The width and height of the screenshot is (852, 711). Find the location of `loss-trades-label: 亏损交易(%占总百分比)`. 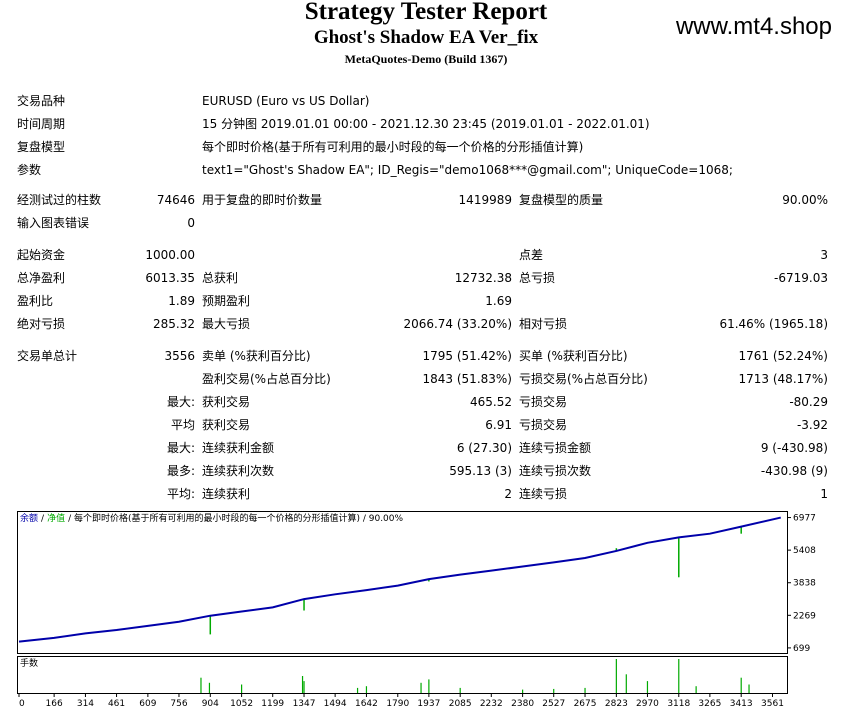

loss-trades-label: 亏损交易(%占总百分比) is located at coordinates (583, 379).